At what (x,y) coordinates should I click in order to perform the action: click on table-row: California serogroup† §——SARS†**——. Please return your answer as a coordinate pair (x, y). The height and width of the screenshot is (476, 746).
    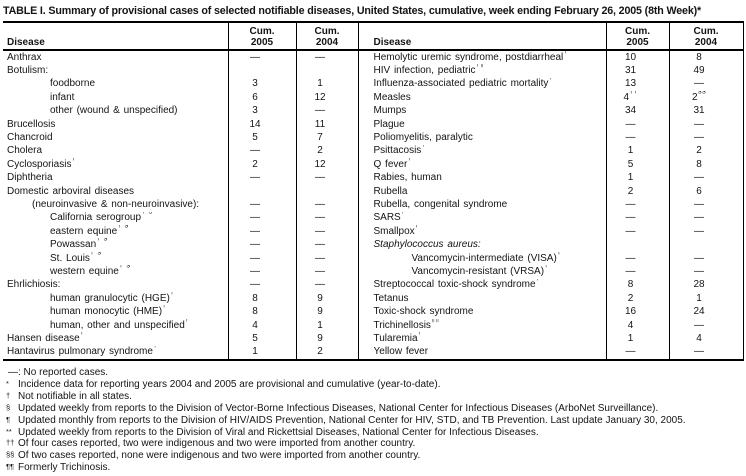
    Looking at the image, I should click on (373, 218).